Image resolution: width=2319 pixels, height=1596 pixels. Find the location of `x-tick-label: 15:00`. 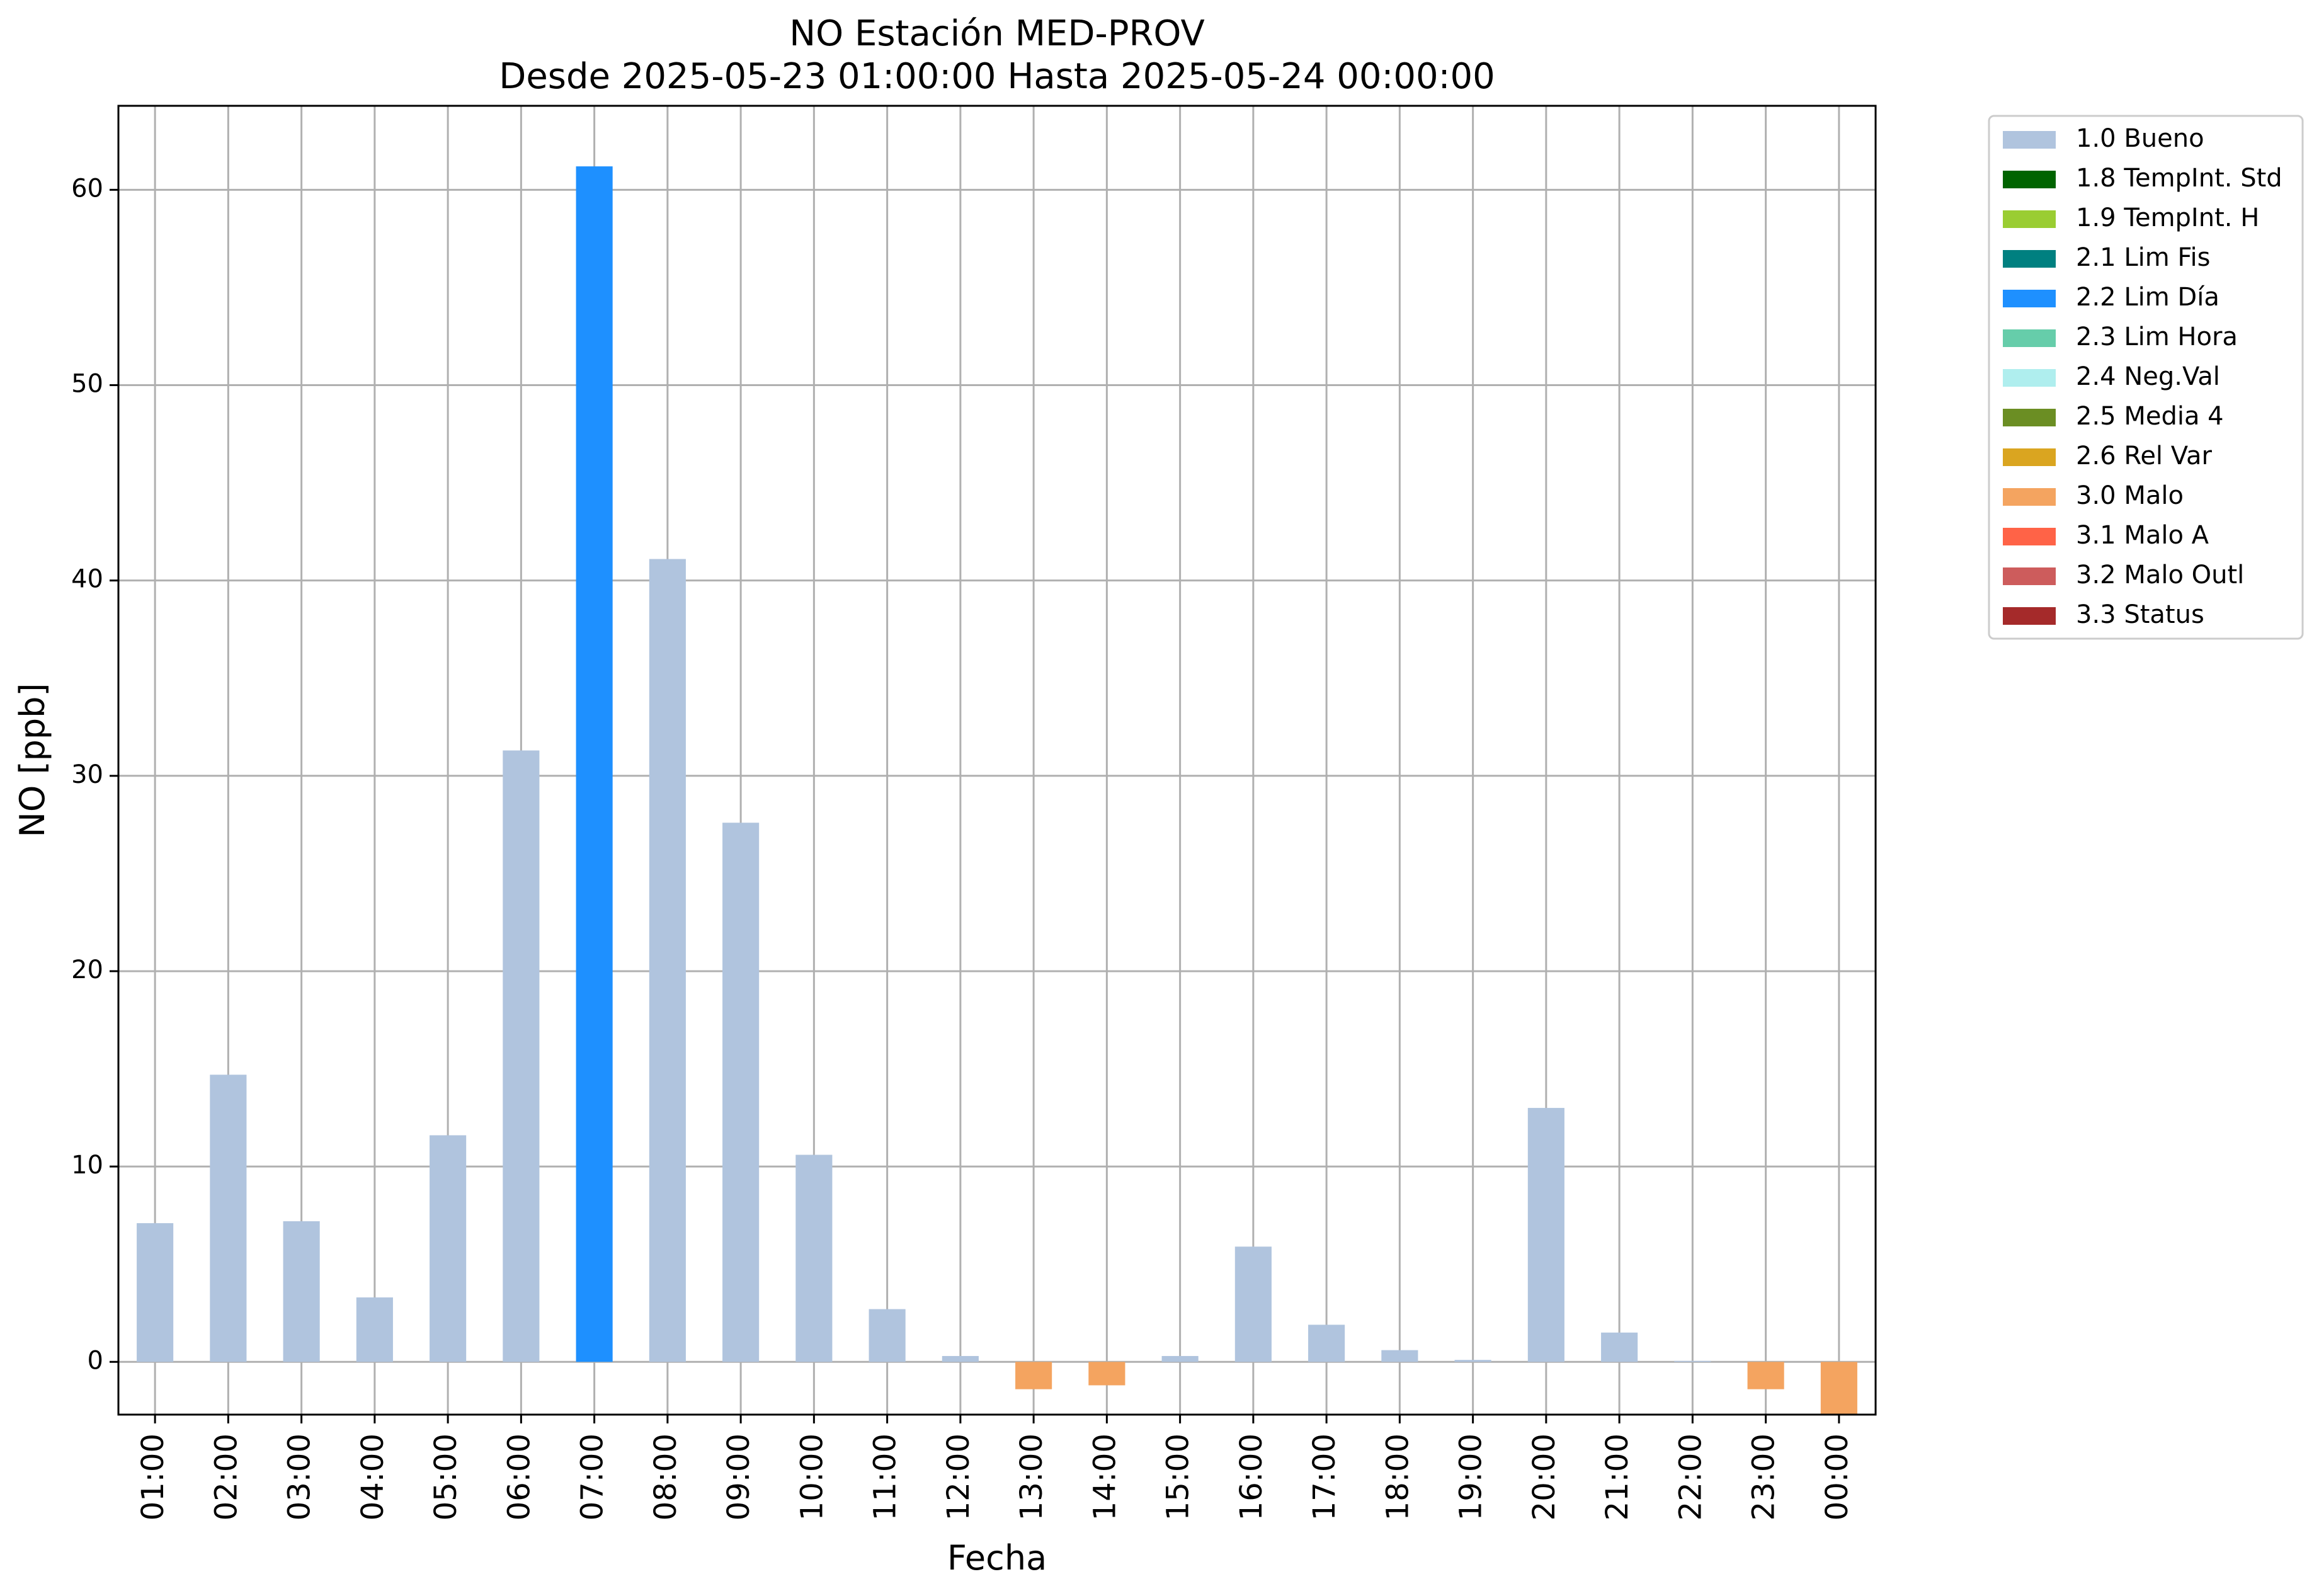

x-tick-label: 15:00 is located at coordinates (1178, 1477).